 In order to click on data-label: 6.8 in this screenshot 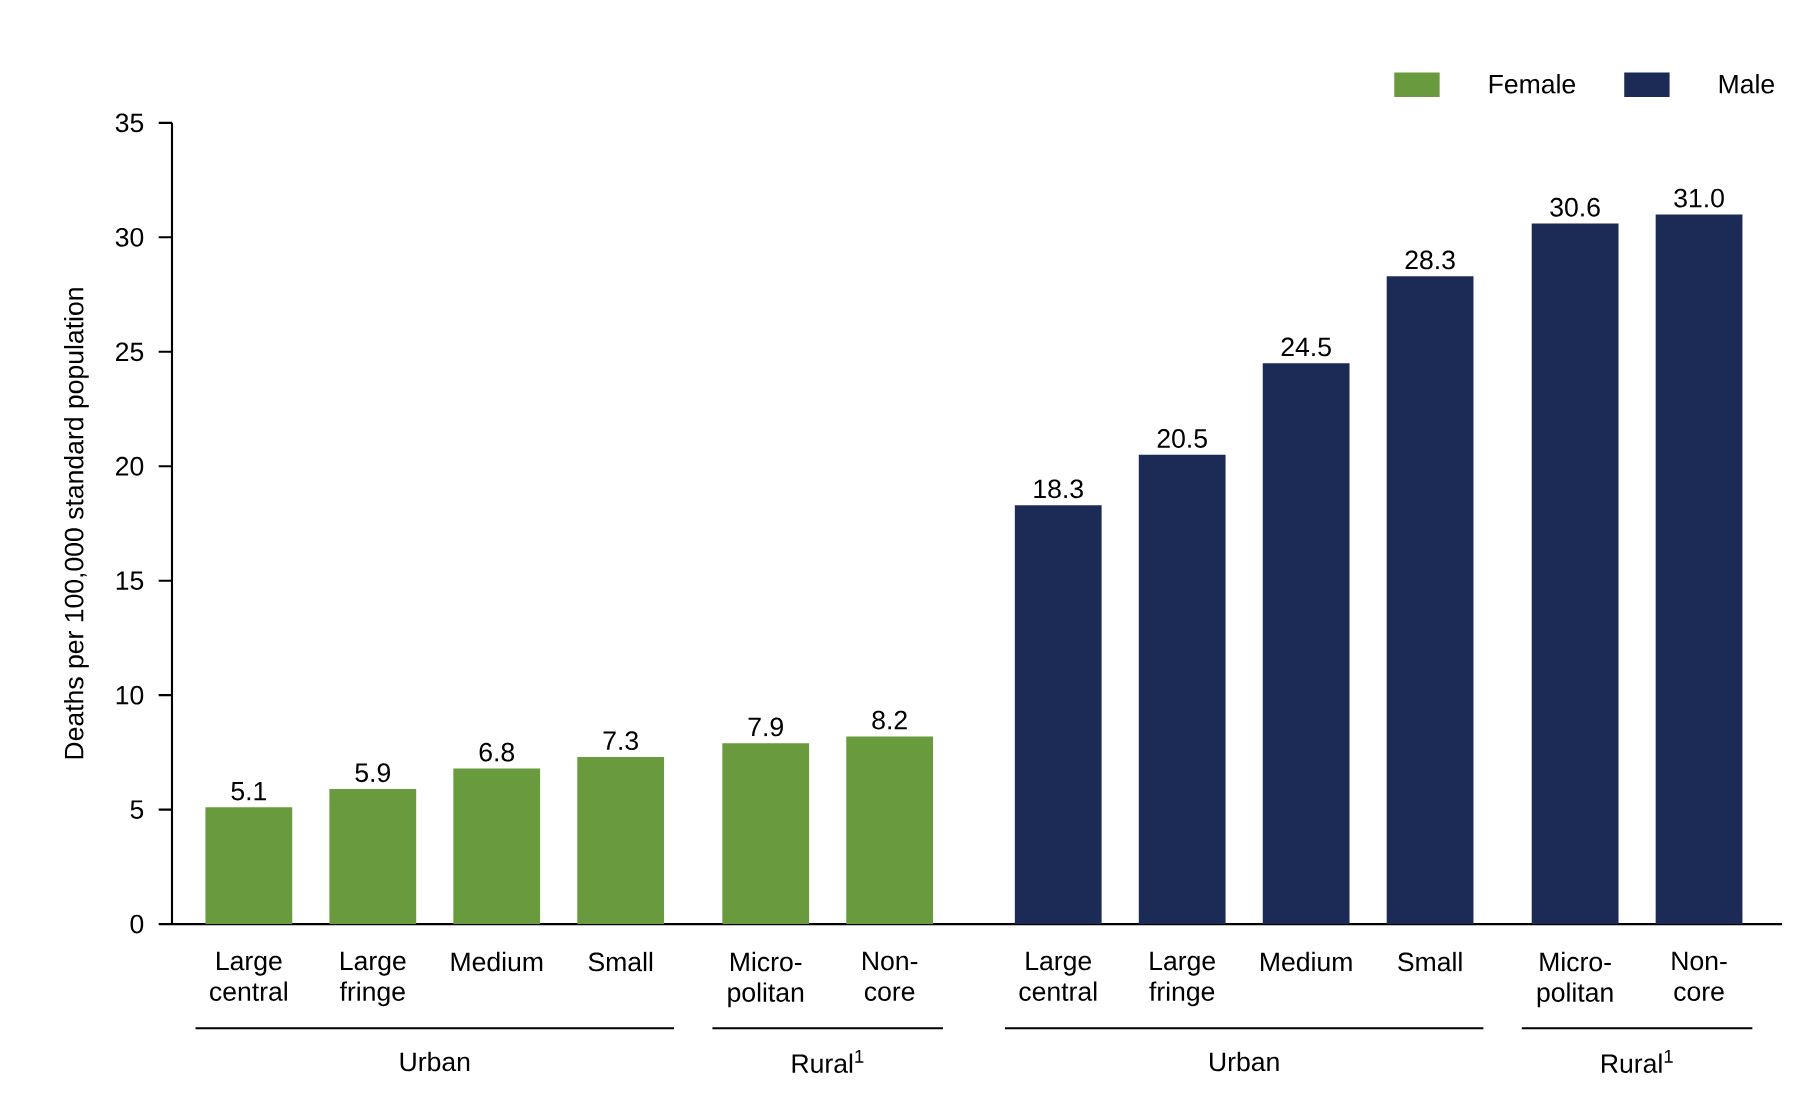, I will do `click(497, 752)`.